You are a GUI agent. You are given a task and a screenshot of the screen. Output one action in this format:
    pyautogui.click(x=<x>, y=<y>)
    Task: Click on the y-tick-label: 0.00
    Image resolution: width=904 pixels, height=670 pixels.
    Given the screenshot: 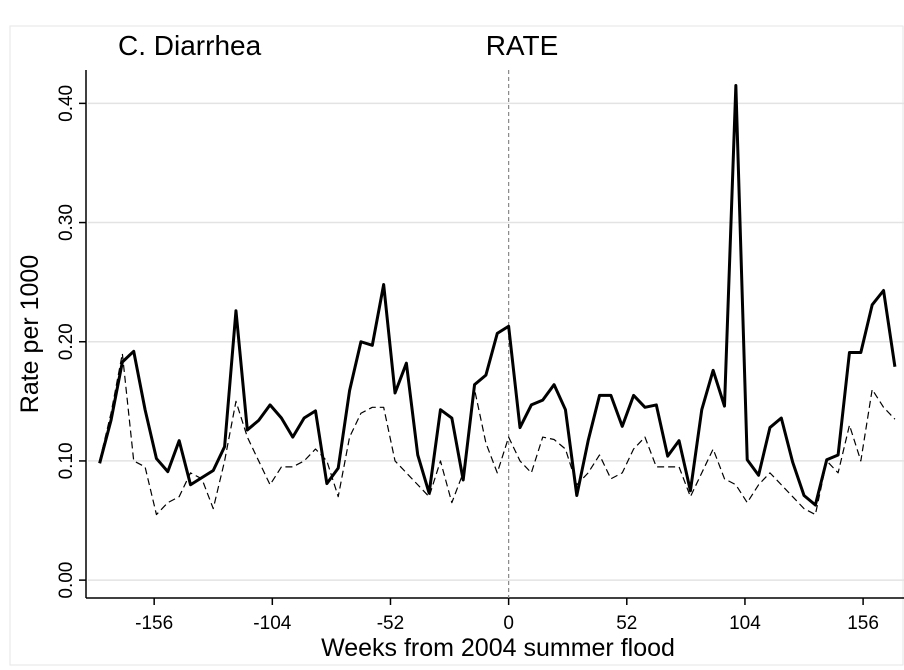 What is the action you would take?
    pyautogui.click(x=66, y=580)
    